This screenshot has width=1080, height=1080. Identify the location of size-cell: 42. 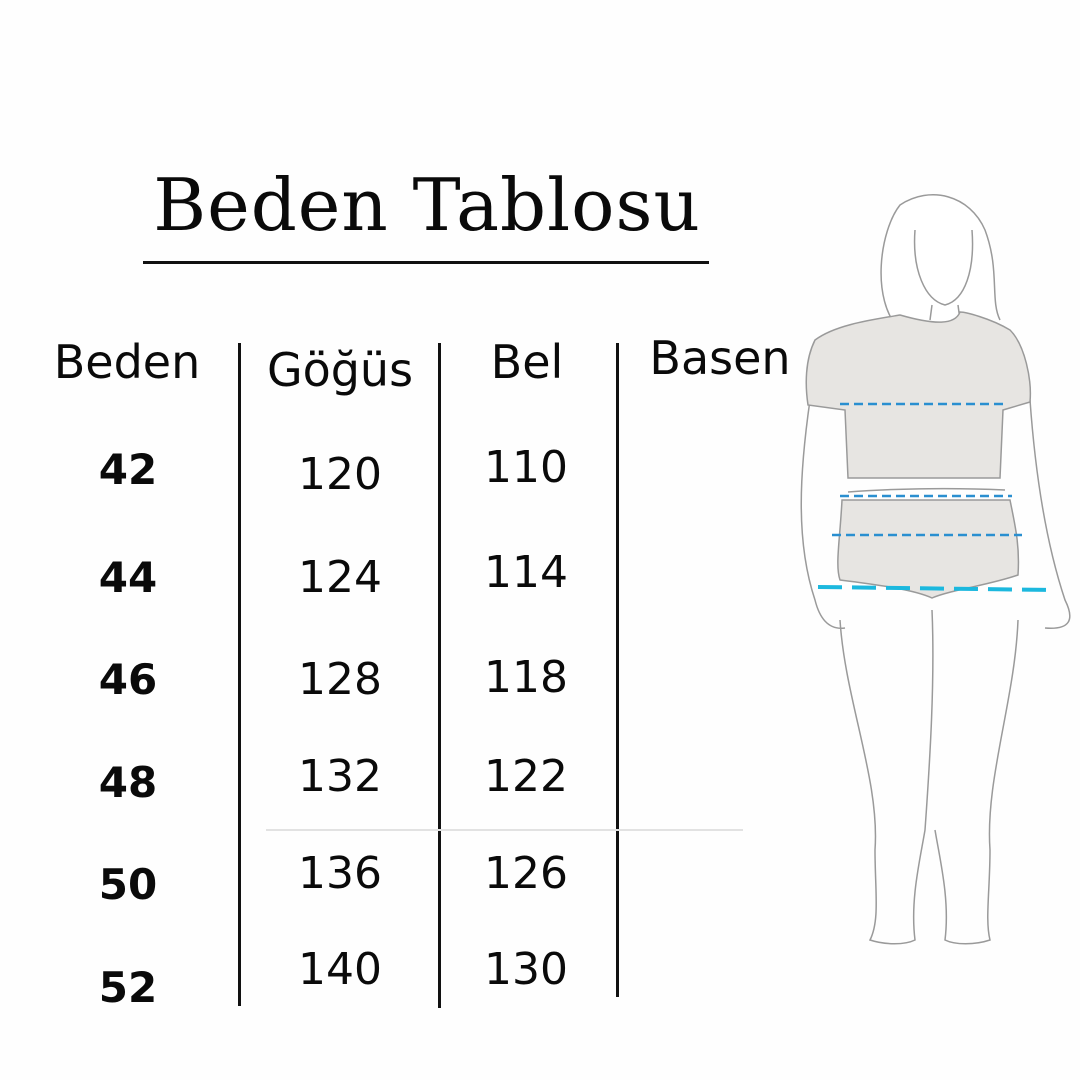
(128, 469).